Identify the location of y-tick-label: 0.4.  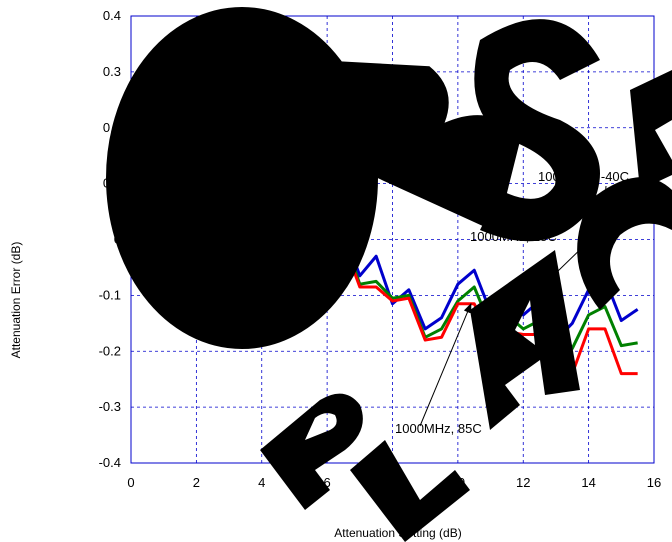
(112, 15).